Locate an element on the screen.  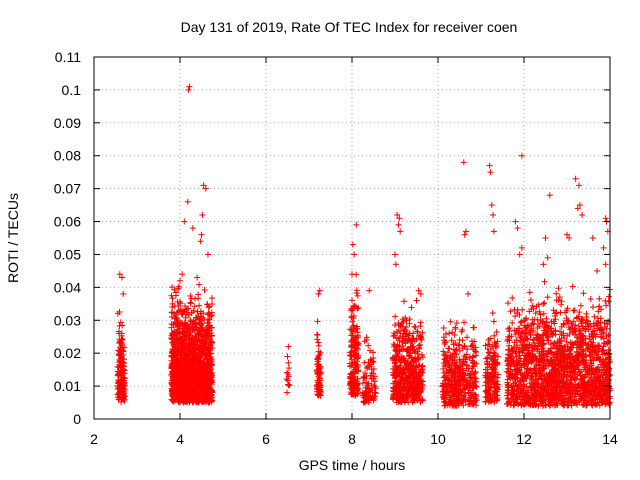
y-tick-label: 0.1 is located at coordinates (72, 90).